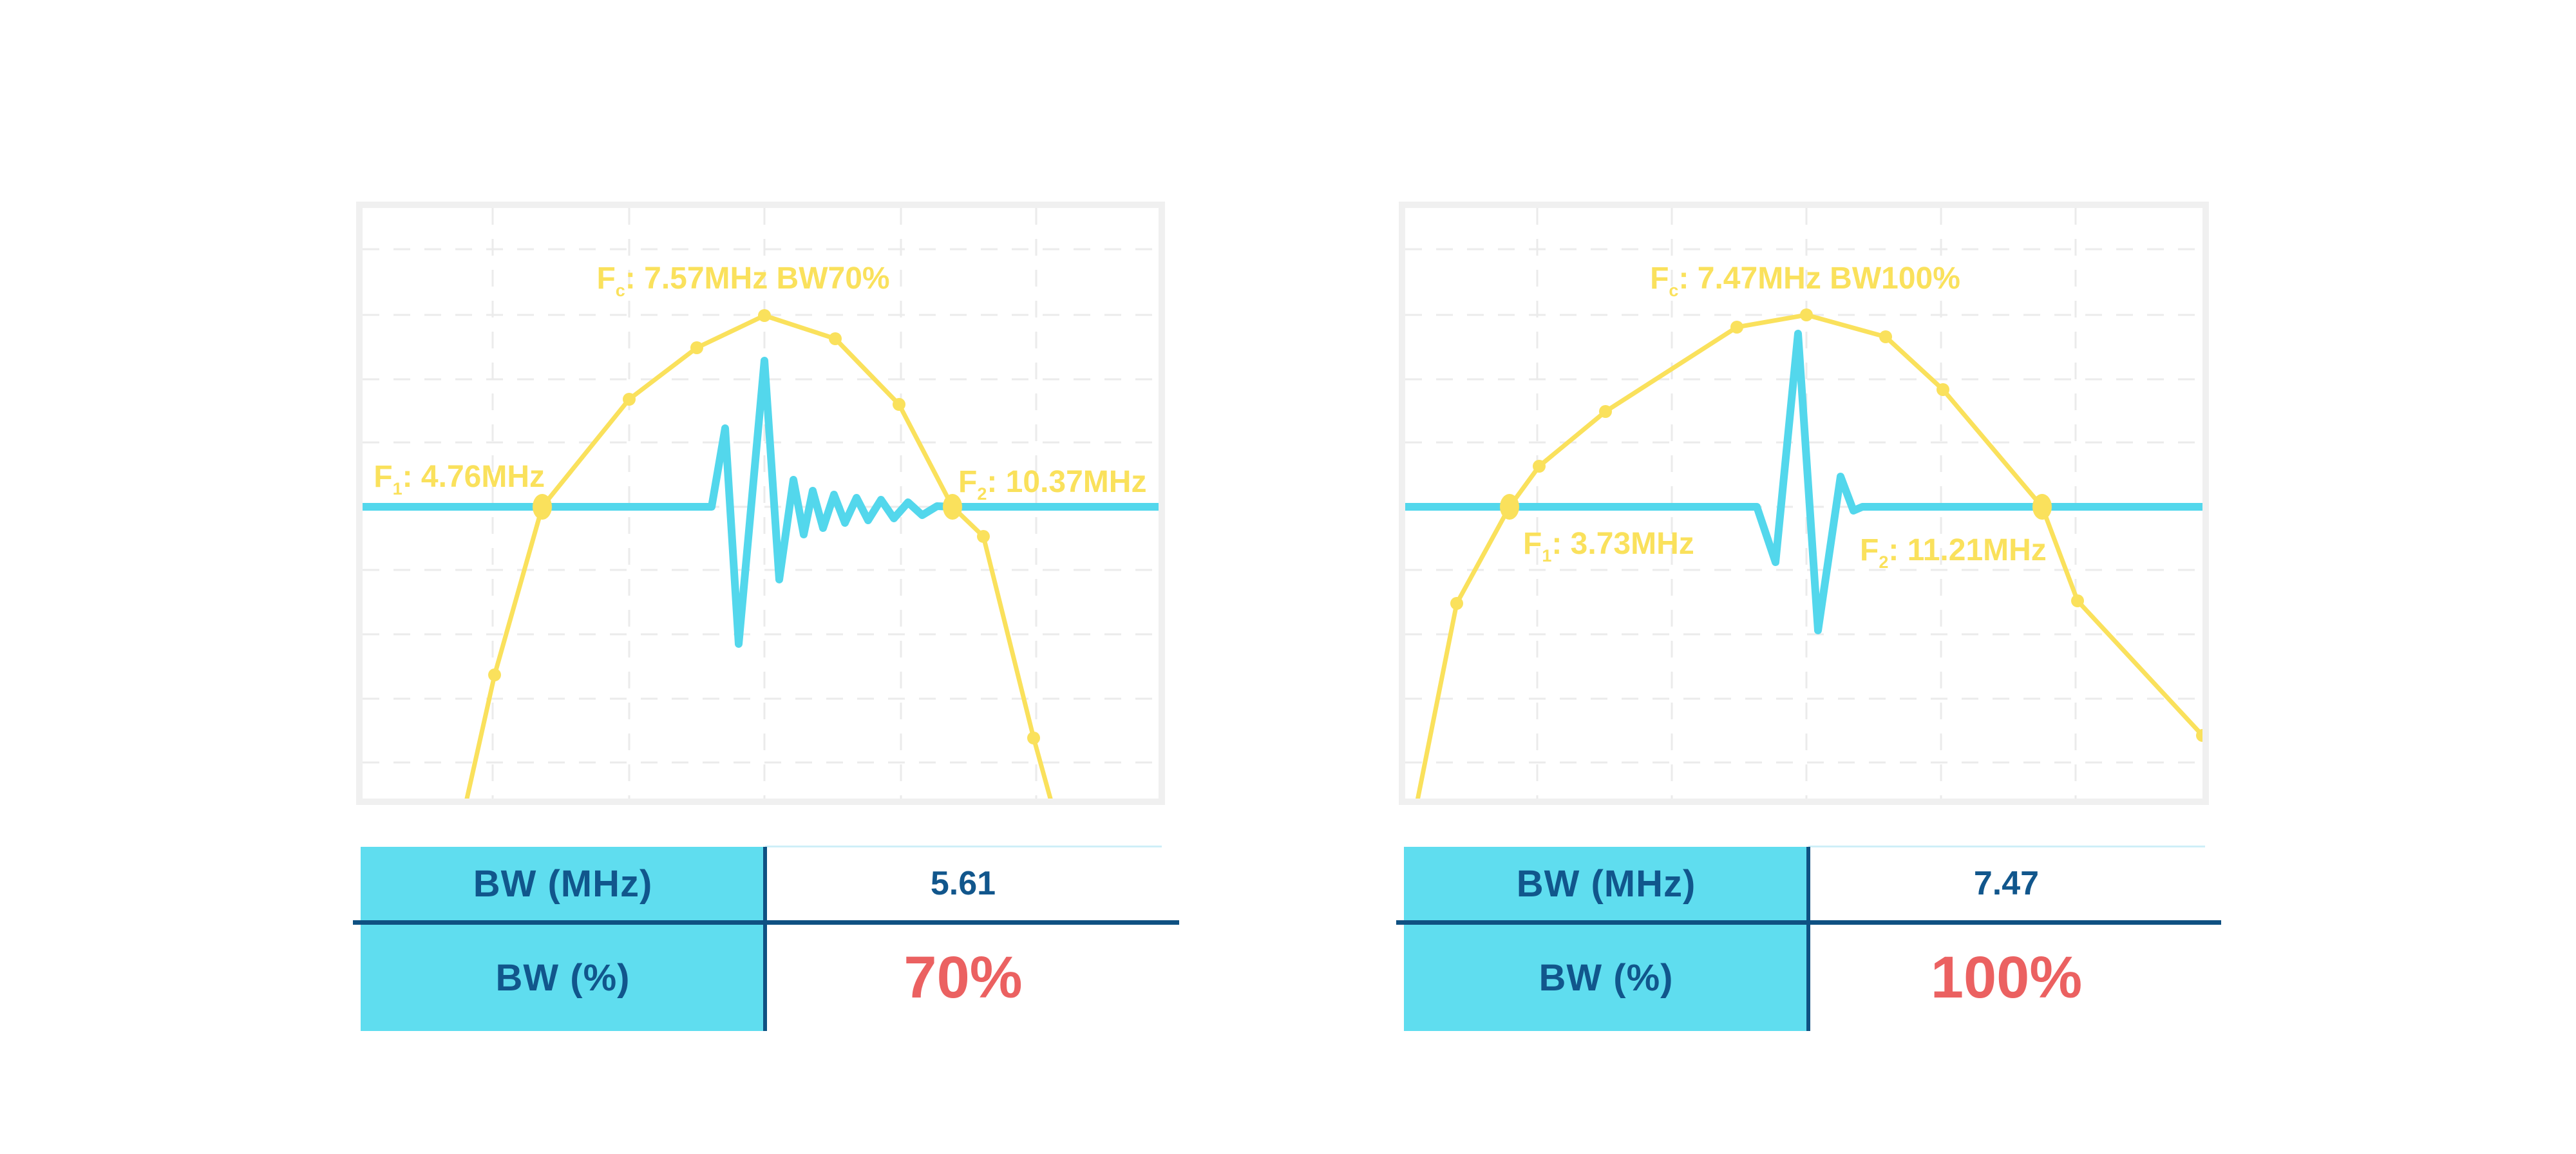 The image size is (2576, 1154). I want to click on f2-text: : 11.21MHz, so click(1967, 550).